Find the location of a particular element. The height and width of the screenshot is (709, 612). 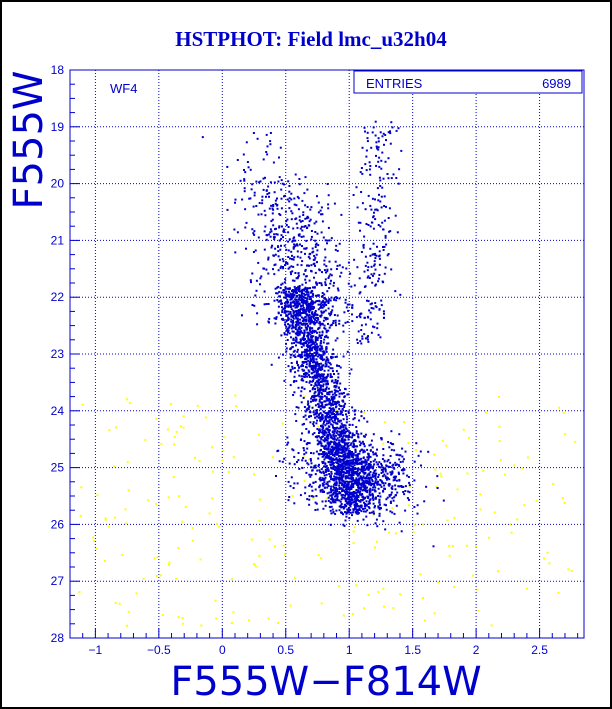

star-point-2041 is located at coordinates (317, 350).